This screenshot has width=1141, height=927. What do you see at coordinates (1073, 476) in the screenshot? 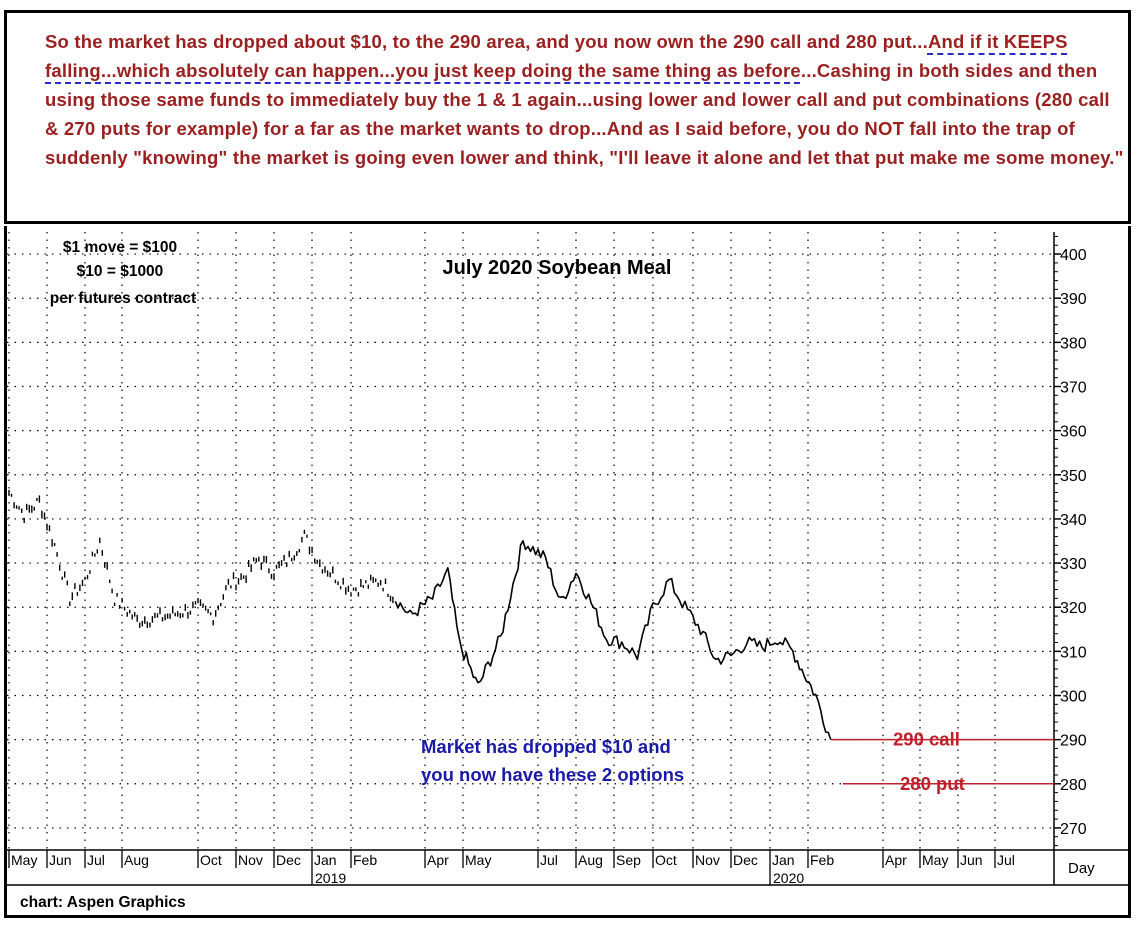
I see `y-tick-label: 350` at bounding box center [1073, 476].